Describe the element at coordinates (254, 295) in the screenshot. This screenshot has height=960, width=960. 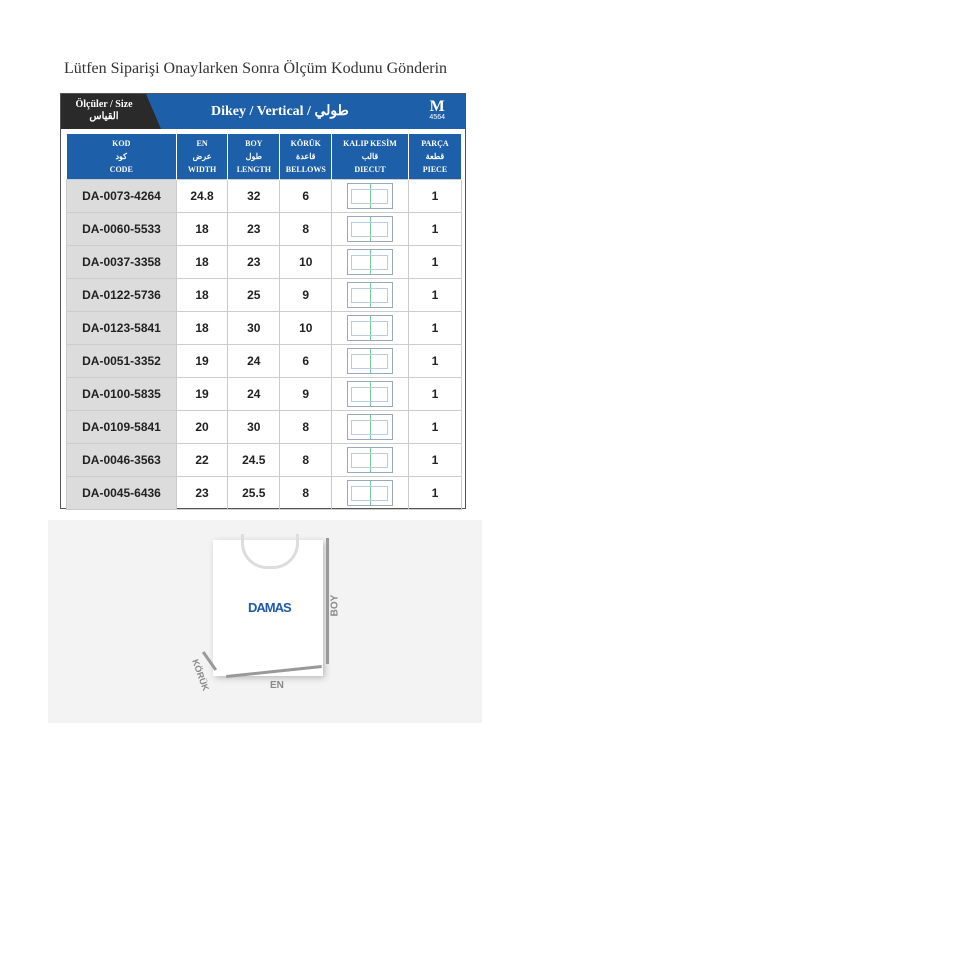
I see `length-cell: 25` at that location.